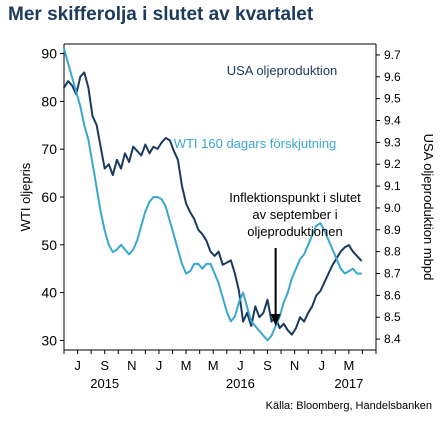  Describe the element at coordinates (49, 149) in the screenshot. I see `left-tick-label: 70` at that location.